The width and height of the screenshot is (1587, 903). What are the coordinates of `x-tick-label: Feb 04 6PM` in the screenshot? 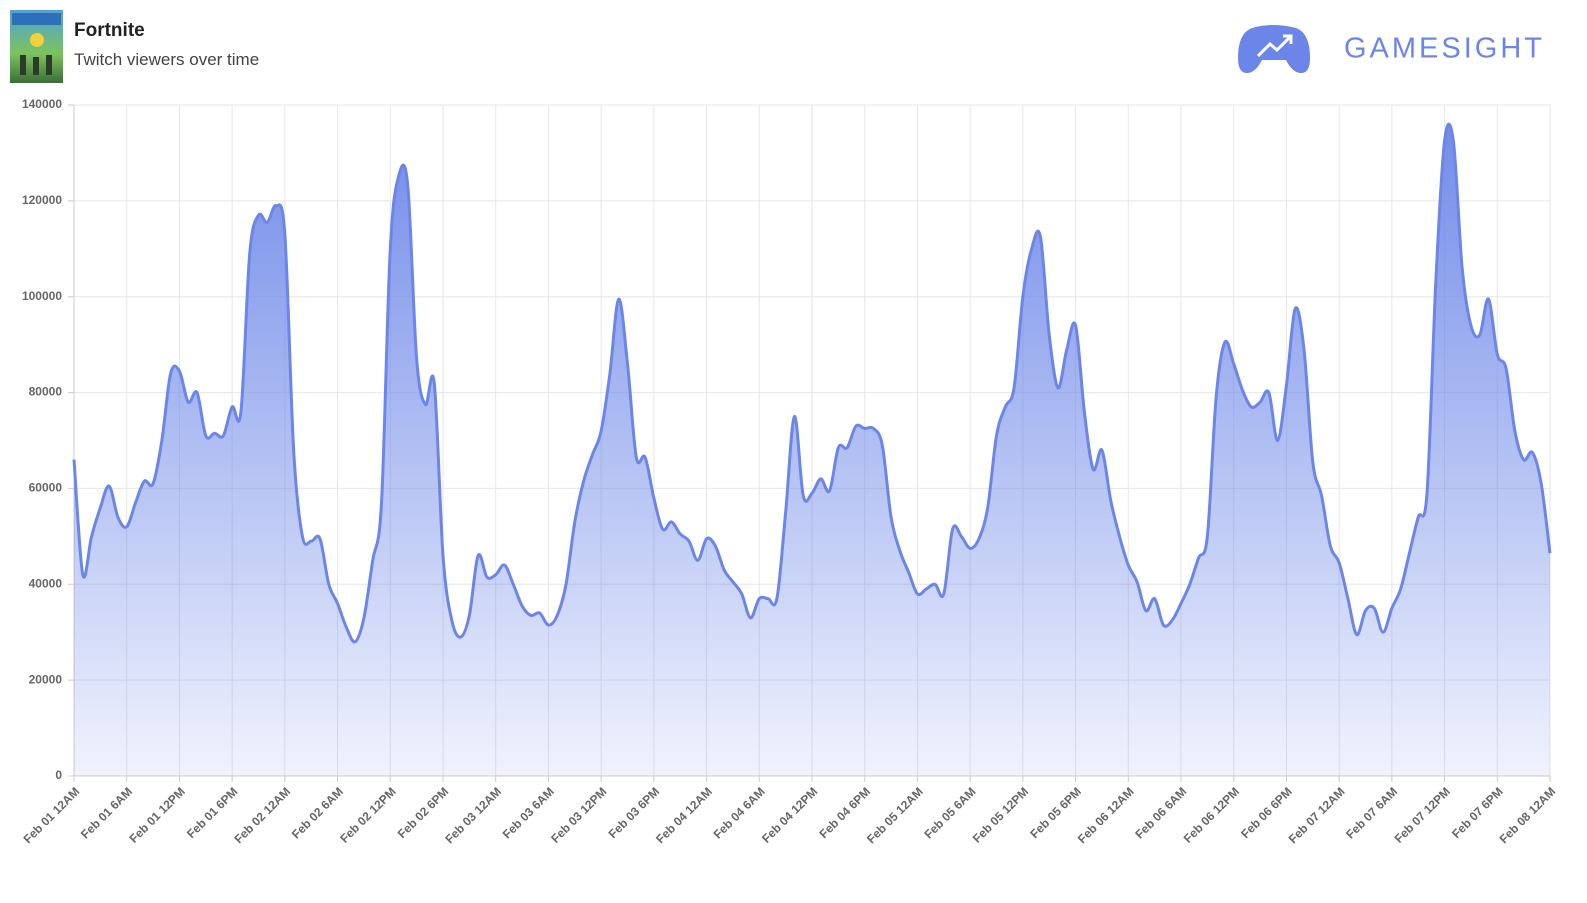 It's located at (844, 812).